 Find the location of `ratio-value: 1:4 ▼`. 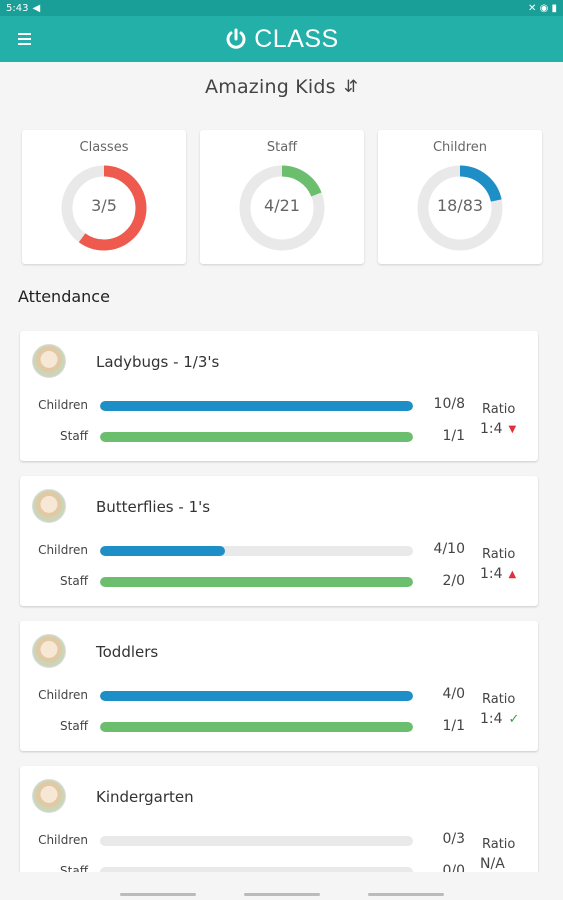

ratio-value: 1:4 ▼ is located at coordinates (498, 429).